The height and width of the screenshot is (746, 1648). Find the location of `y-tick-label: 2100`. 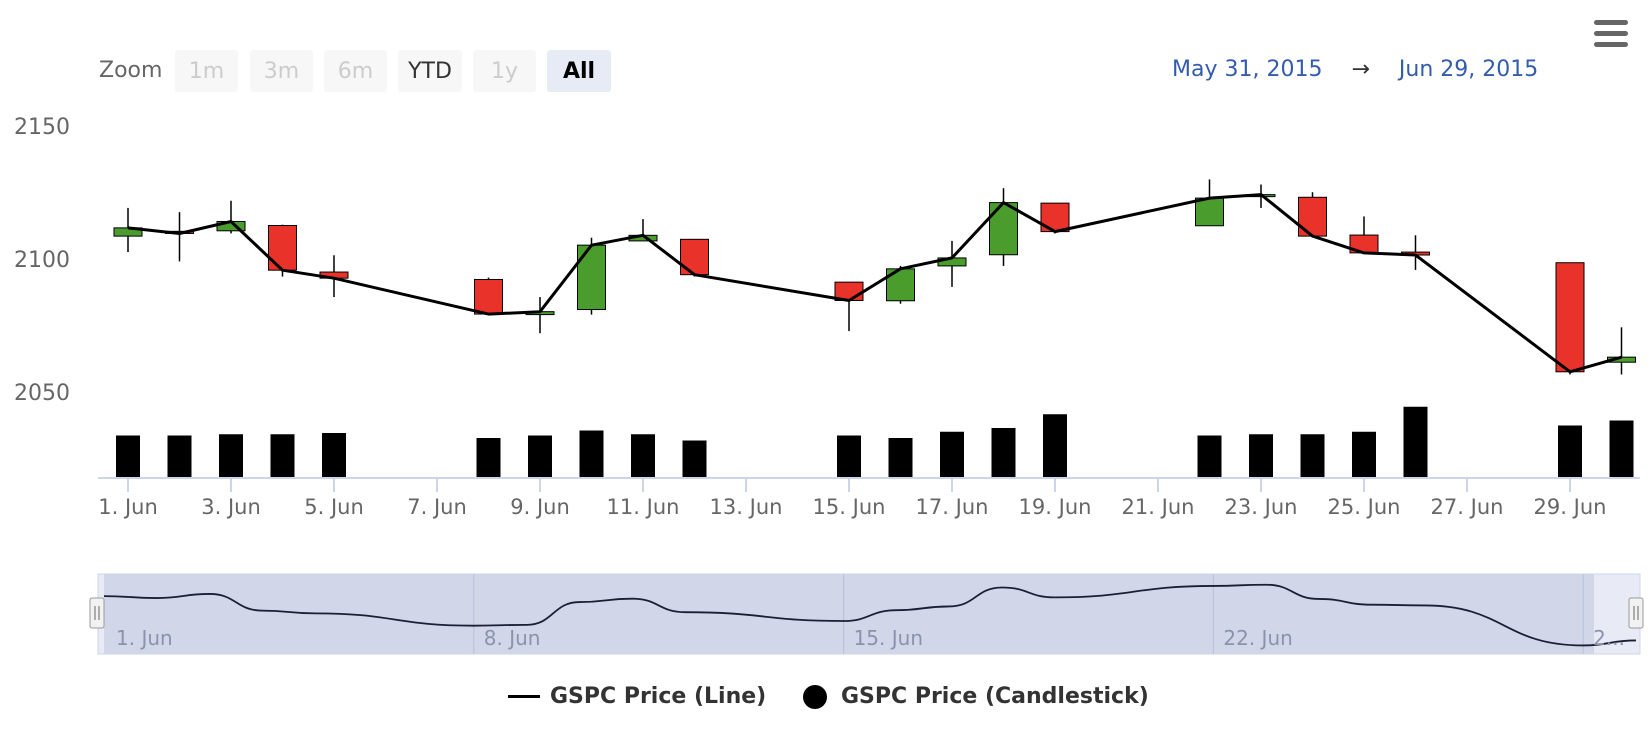

y-tick-label: 2100 is located at coordinates (42, 260).